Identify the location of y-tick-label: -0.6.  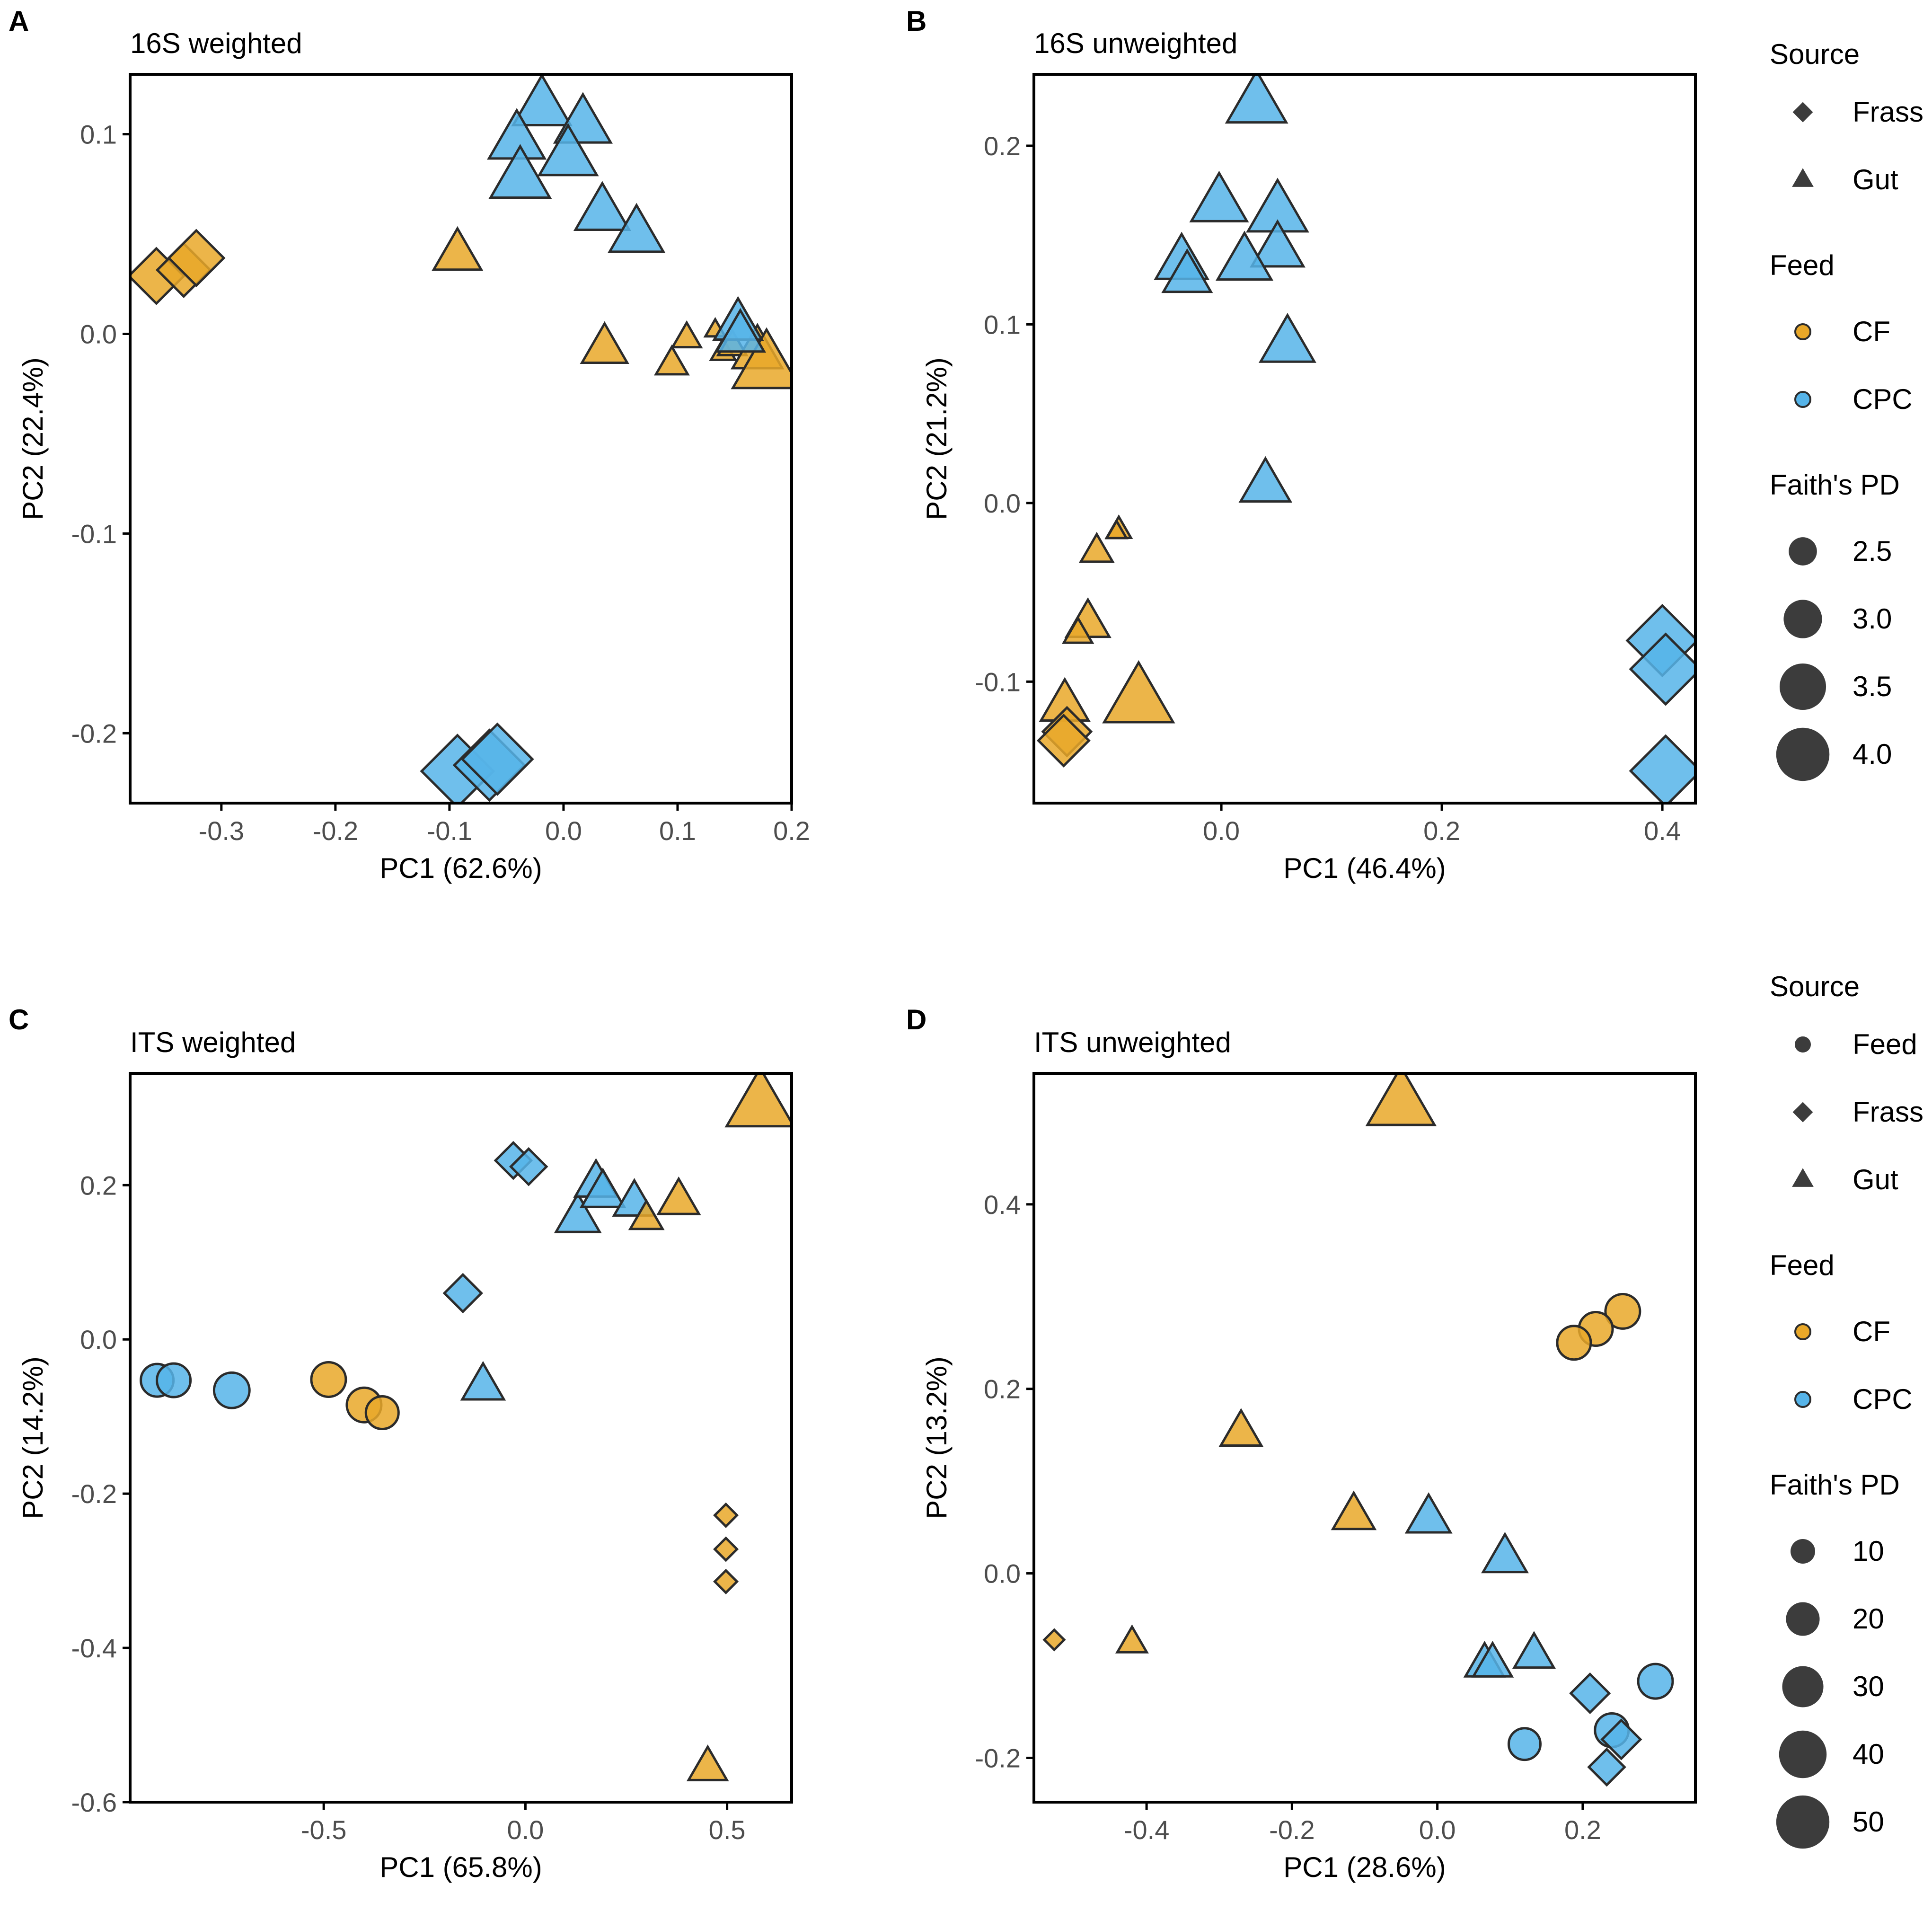
(94, 1802).